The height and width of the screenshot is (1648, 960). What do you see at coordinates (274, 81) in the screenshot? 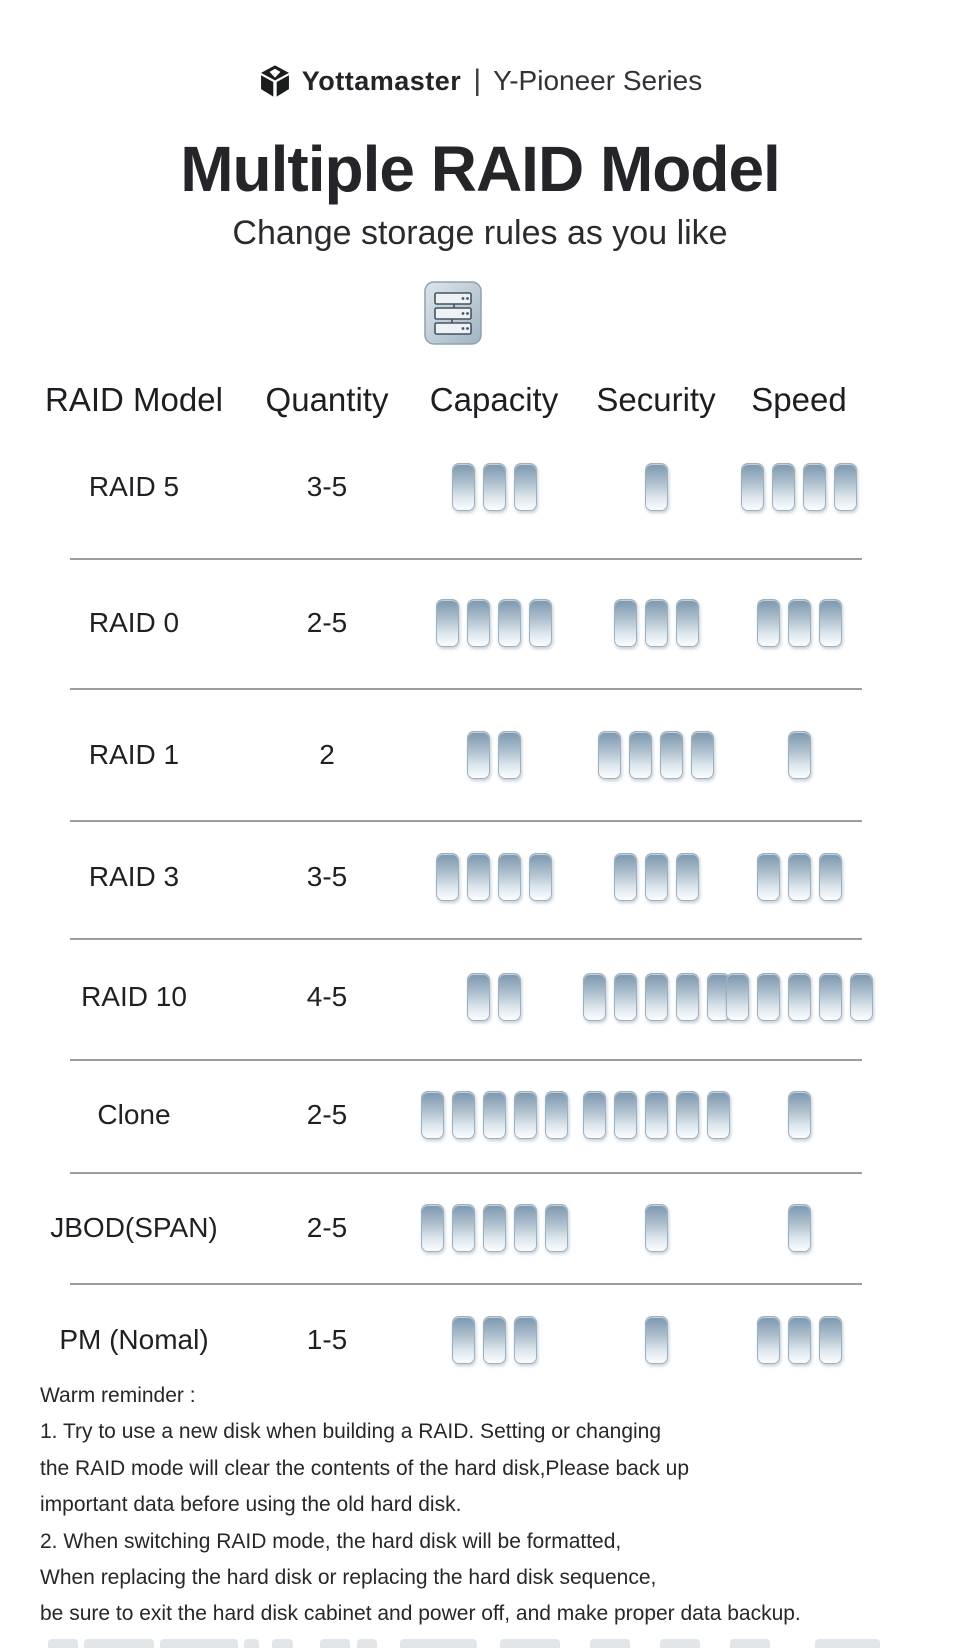
I see `yottamaster-cube-icon` at bounding box center [274, 81].